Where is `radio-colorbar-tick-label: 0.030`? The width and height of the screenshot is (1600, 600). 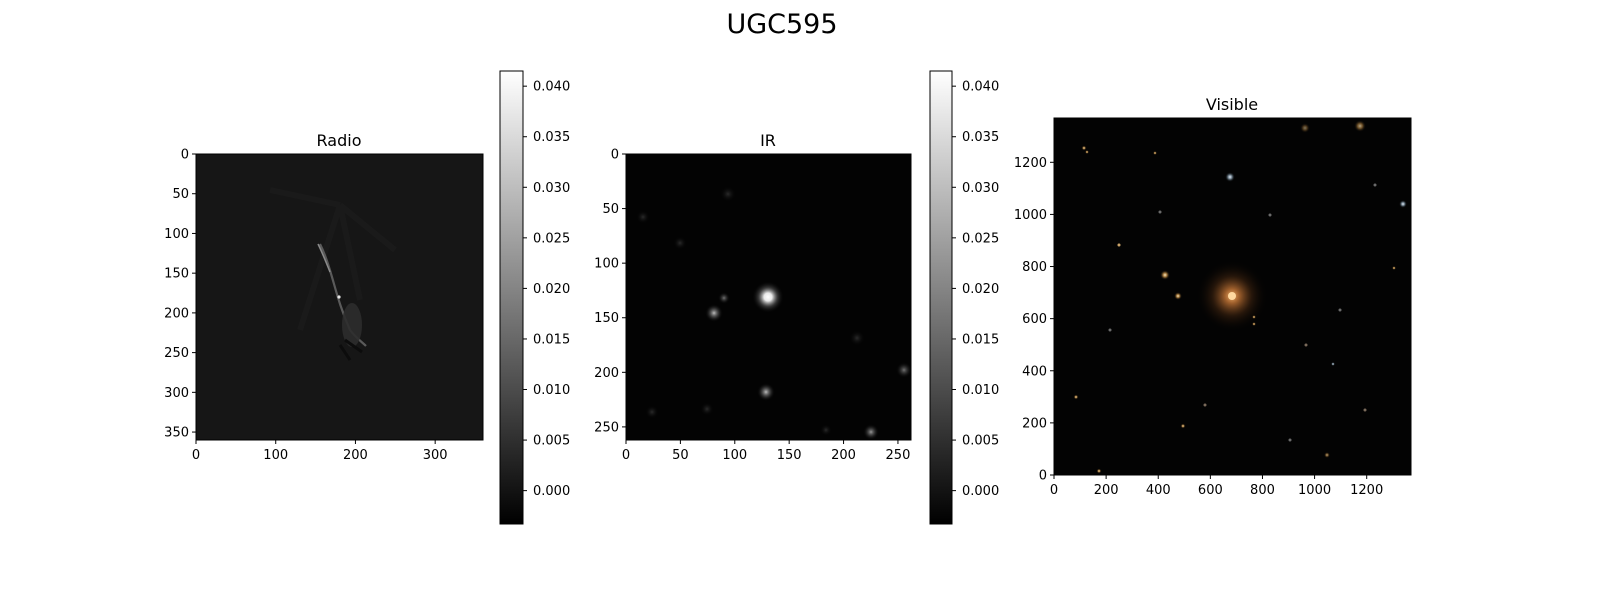
radio-colorbar-tick-label: 0.030 is located at coordinates (551, 188).